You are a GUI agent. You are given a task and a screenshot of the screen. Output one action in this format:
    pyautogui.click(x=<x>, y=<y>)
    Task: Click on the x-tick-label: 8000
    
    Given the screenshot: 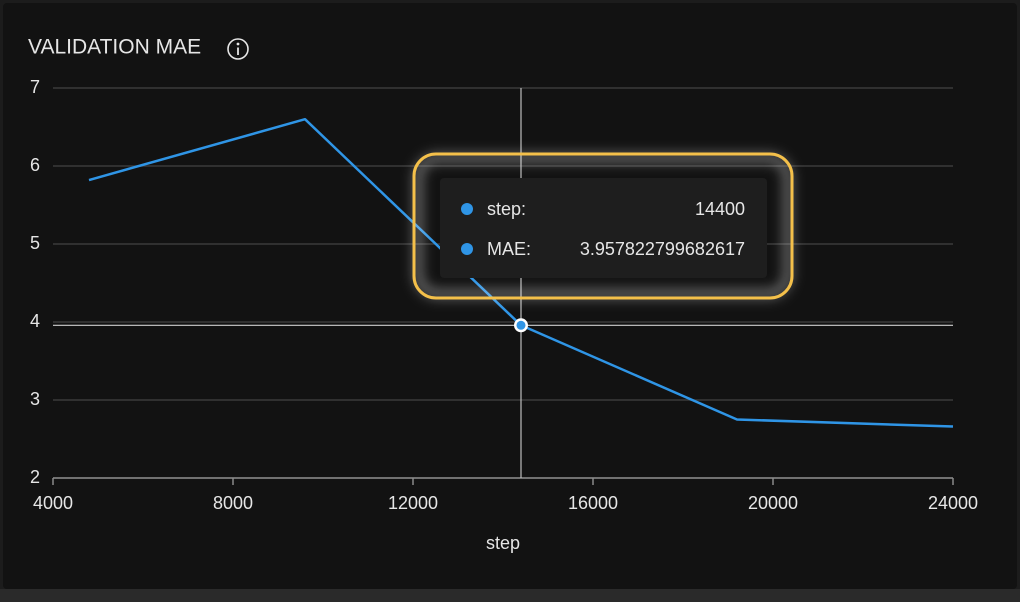 What is the action you would take?
    pyautogui.click(x=233, y=503)
    